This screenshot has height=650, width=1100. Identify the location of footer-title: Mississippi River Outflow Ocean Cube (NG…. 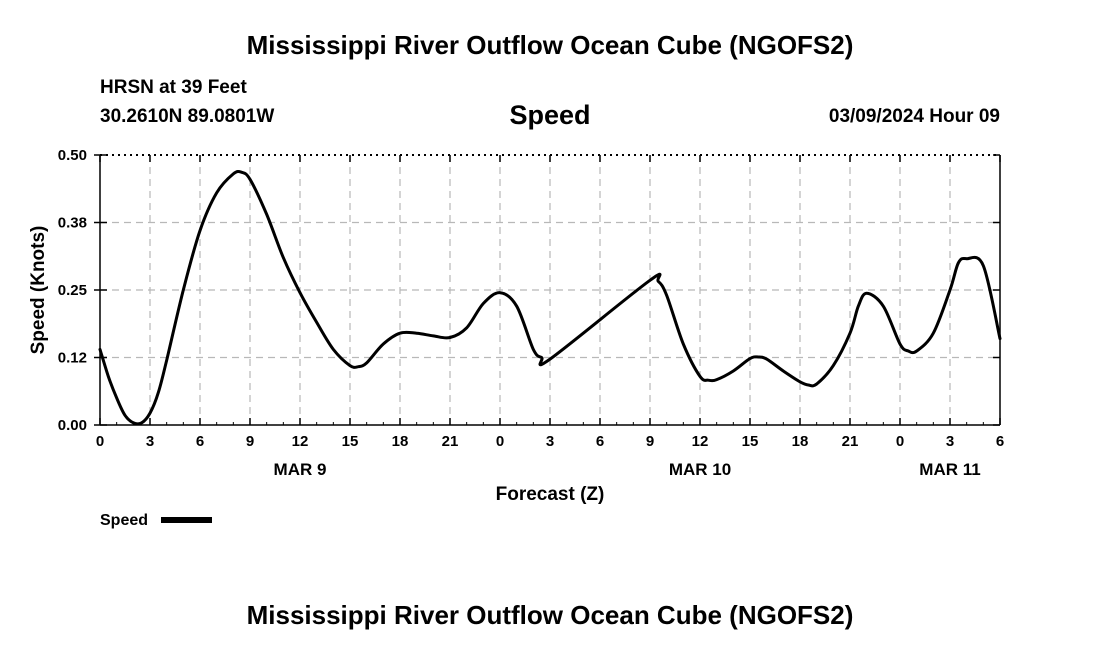
(550, 615).